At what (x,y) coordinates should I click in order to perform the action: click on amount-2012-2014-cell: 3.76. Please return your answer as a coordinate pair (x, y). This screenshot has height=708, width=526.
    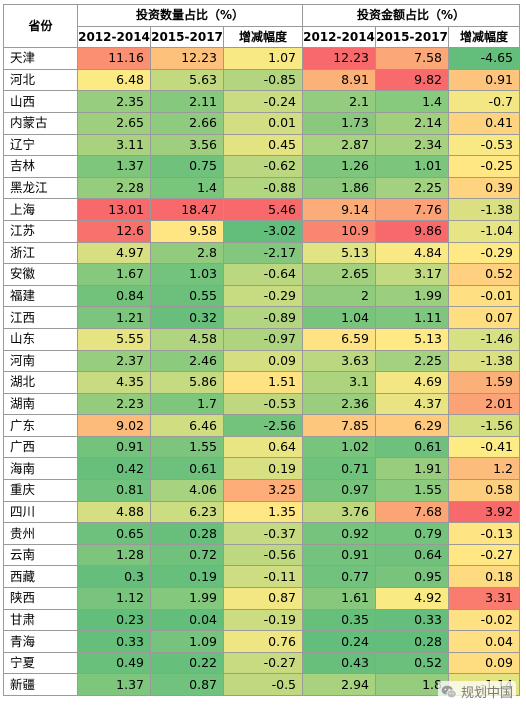
    Looking at the image, I should click on (339, 512).